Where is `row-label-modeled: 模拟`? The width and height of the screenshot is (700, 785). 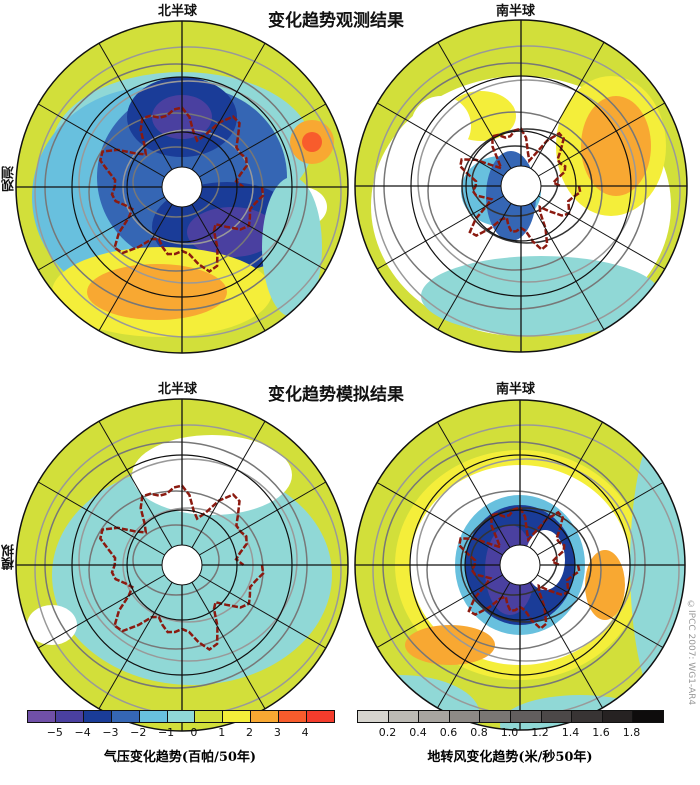
row-label-modeled: 模拟 is located at coordinates (9, 557).